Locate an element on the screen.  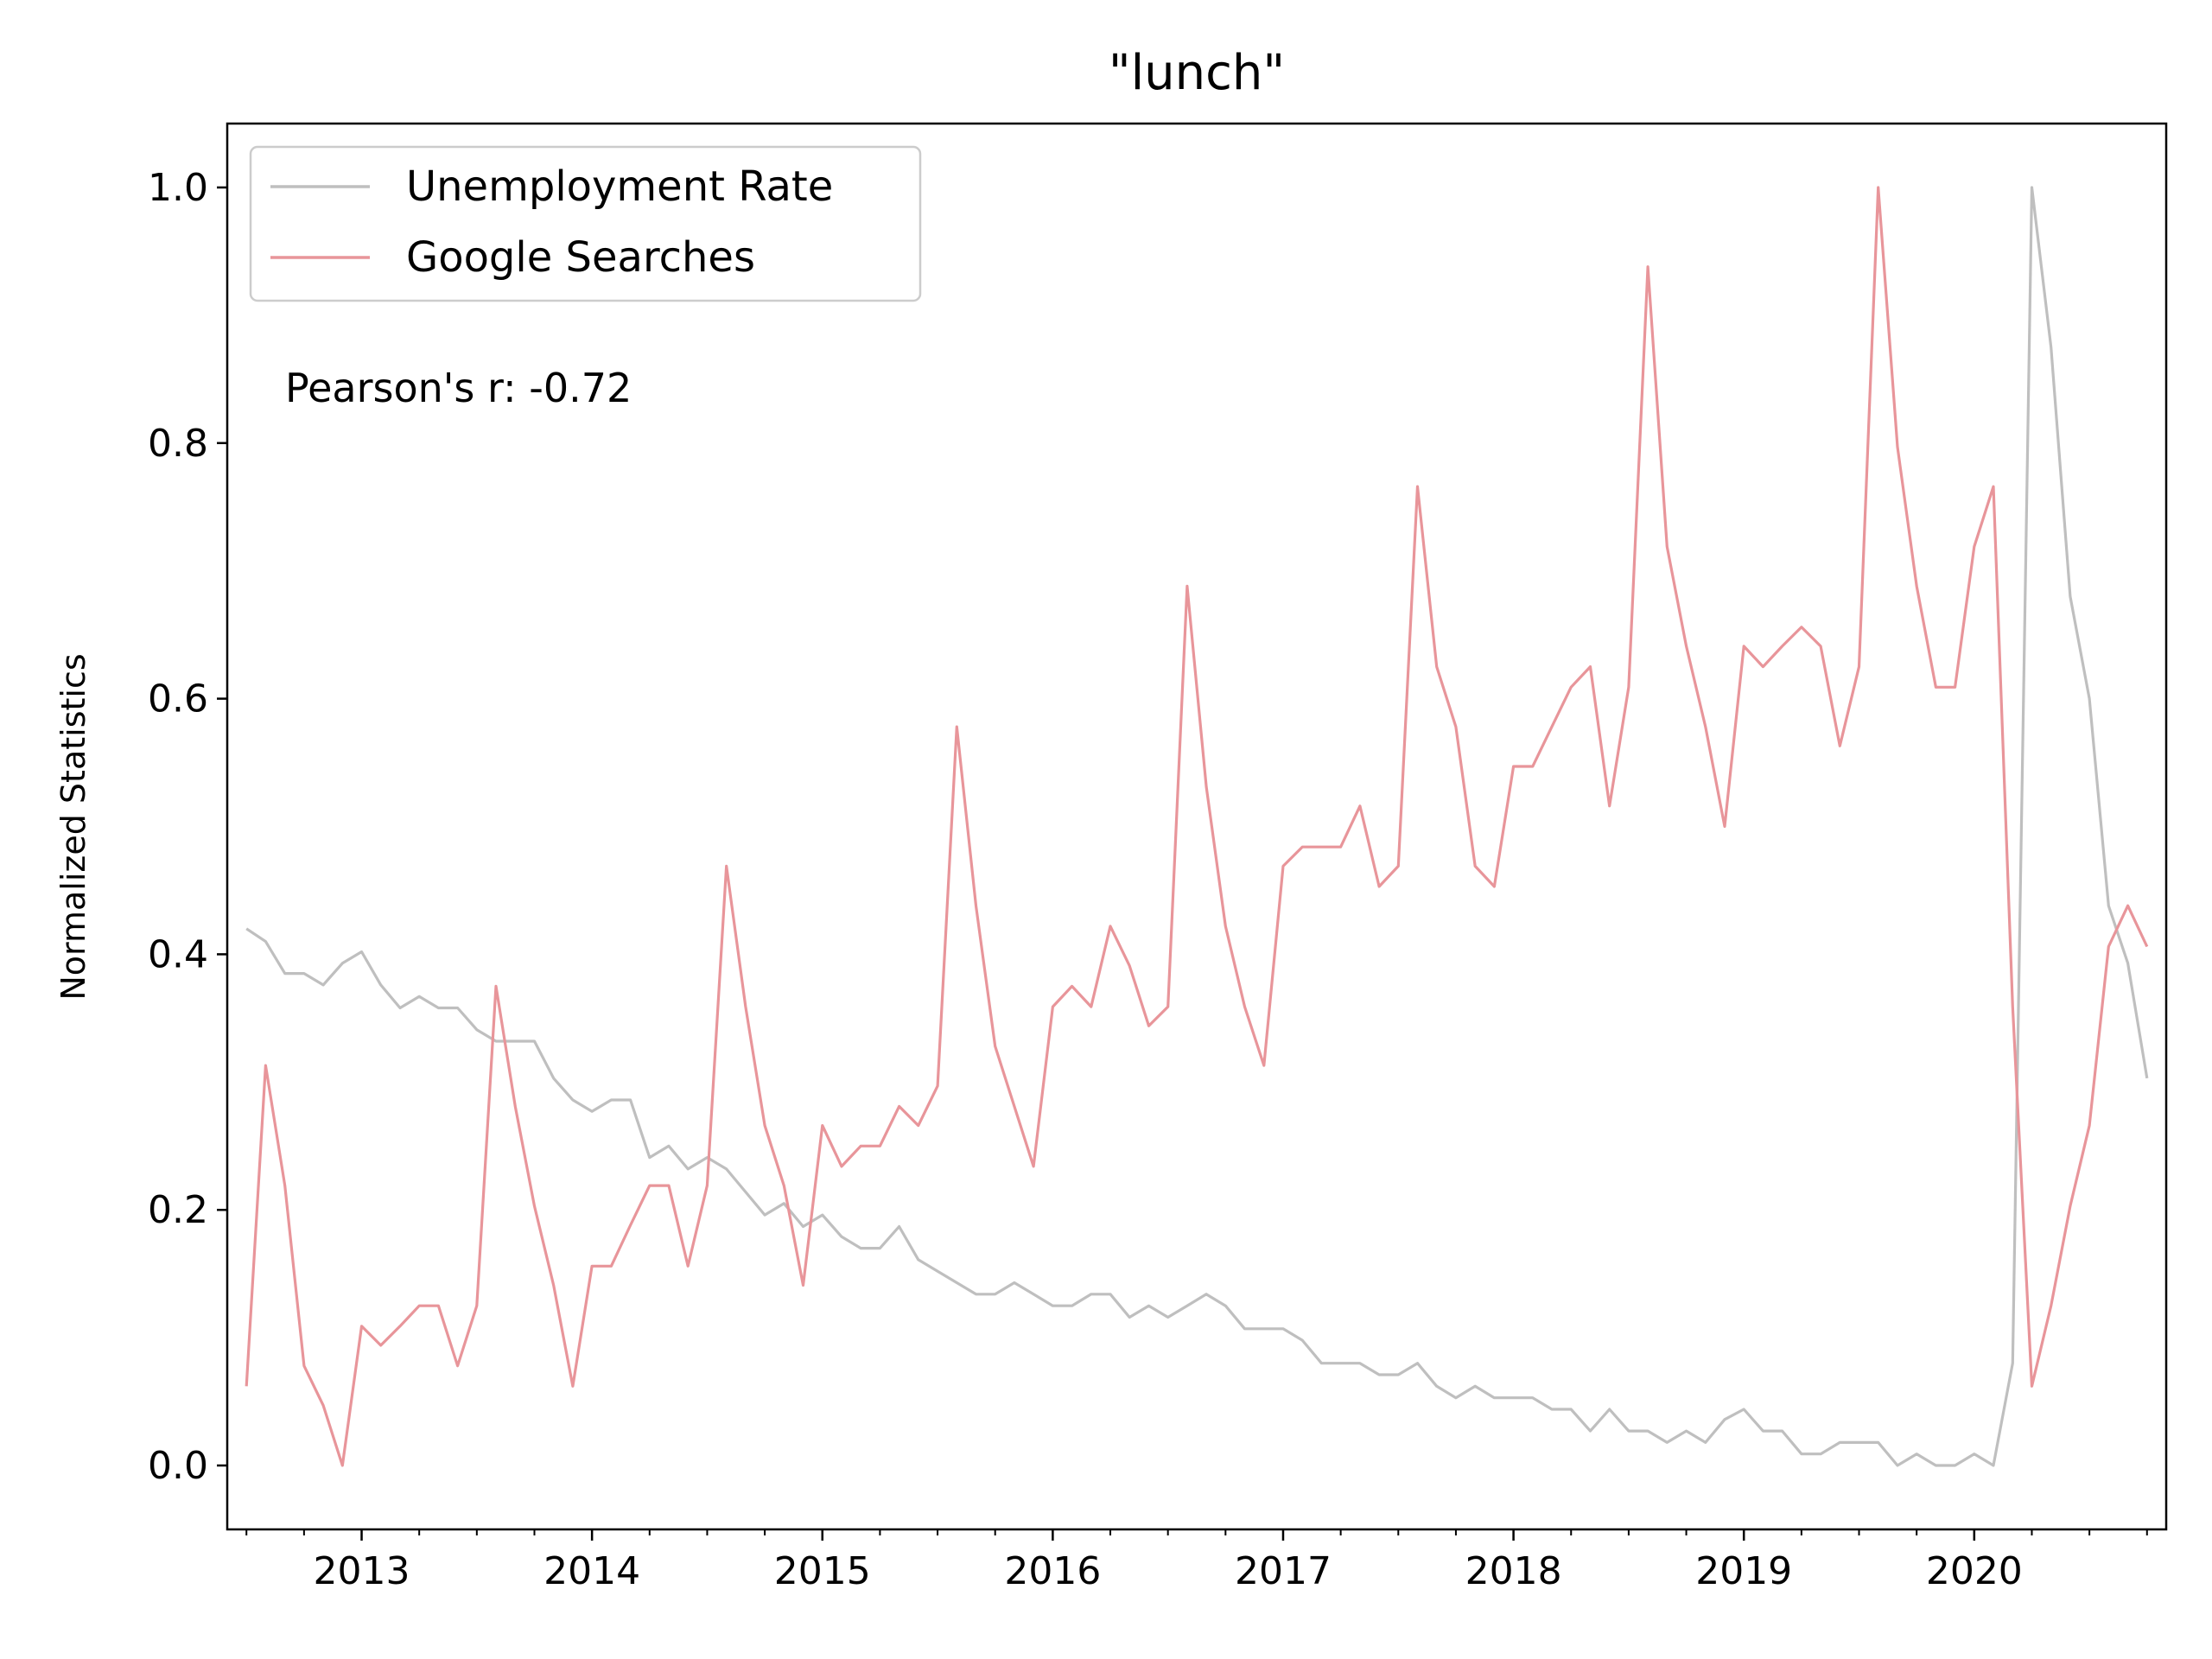
y-tick-label: 0.6 is located at coordinates (178, 699).